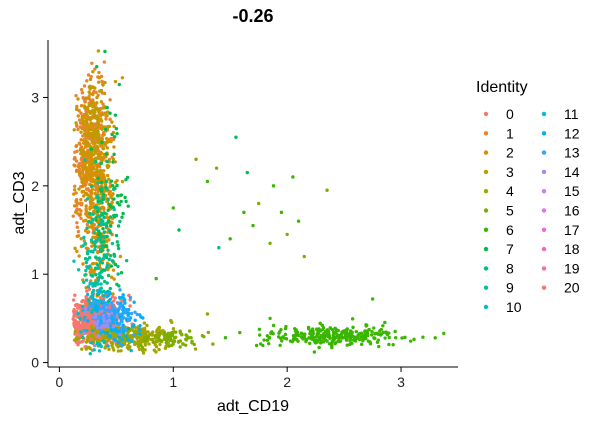 This screenshot has width=590, height=421. Describe the element at coordinates (498, 230) in the screenshot. I see `legend-item: 6` at that location.